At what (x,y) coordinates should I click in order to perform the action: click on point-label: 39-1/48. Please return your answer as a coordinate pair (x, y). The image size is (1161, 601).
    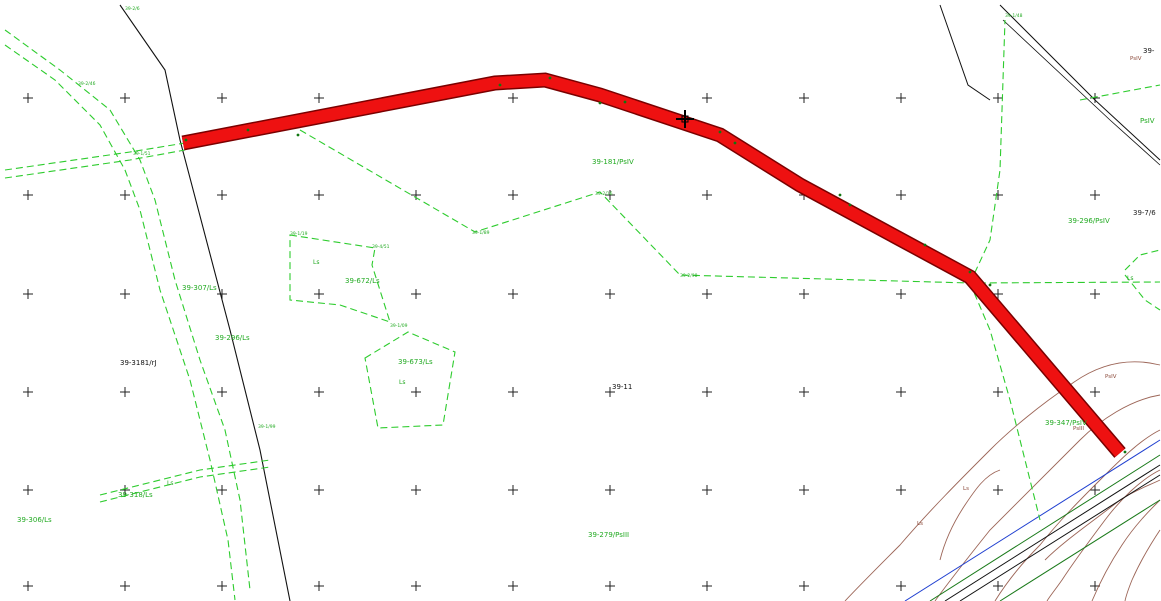
    Looking at the image, I should click on (1014, 16).